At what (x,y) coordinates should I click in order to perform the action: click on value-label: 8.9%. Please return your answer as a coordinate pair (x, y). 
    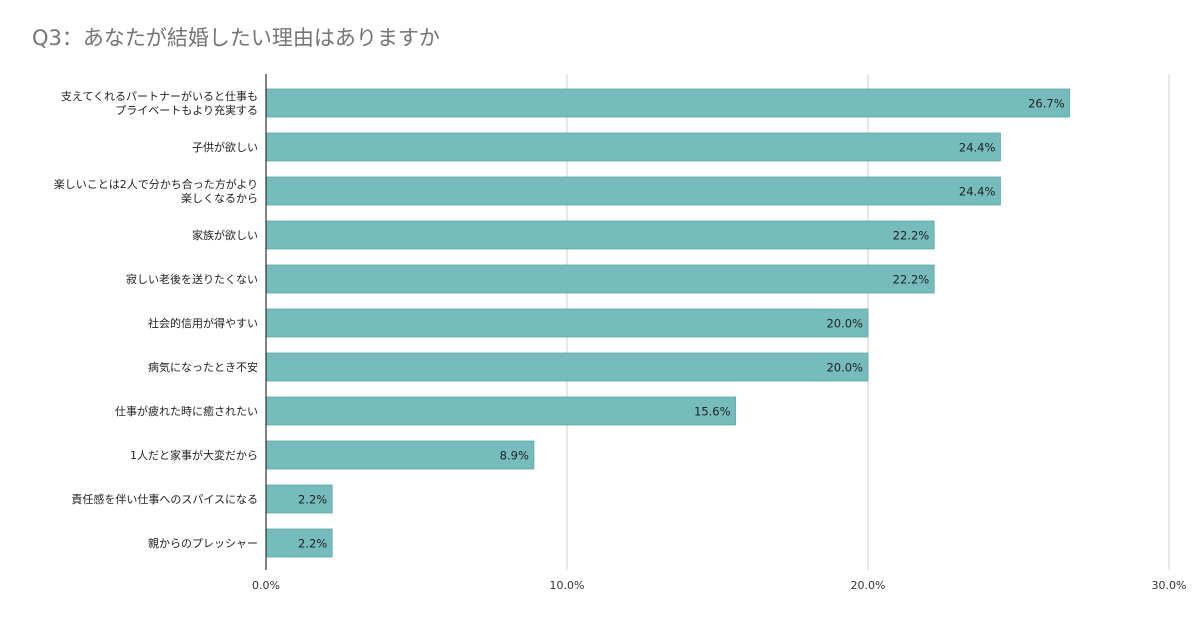
    Looking at the image, I should click on (514, 456).